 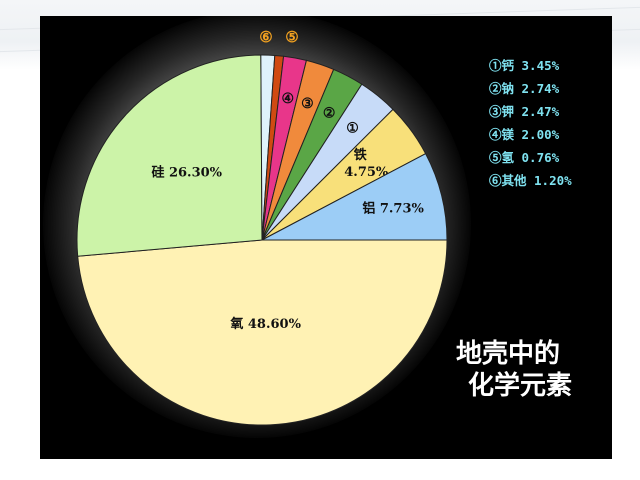 I want to click on legend-item-magnesium: ④镁 2.00%, so click(x=524, y=134).